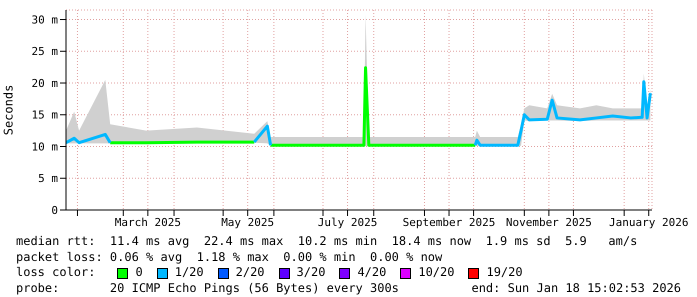 The width and height of the screenshot is (697, 297). I want to click on y-tick-label: 10 m, so click(45, 147).